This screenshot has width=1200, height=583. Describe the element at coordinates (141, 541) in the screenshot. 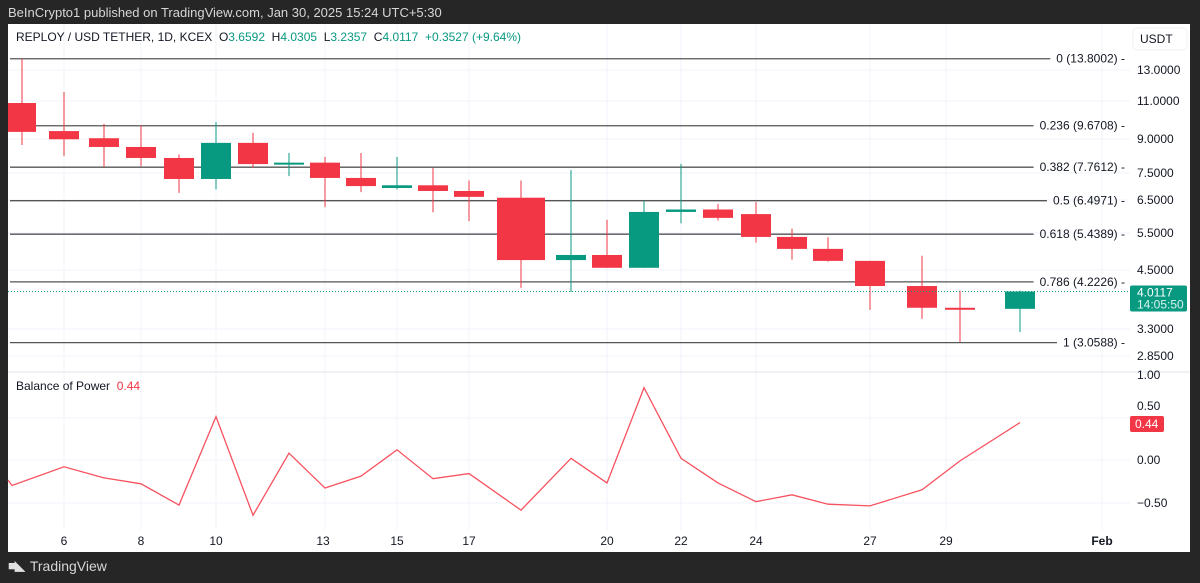

I see `time-tick: 8` at that location.